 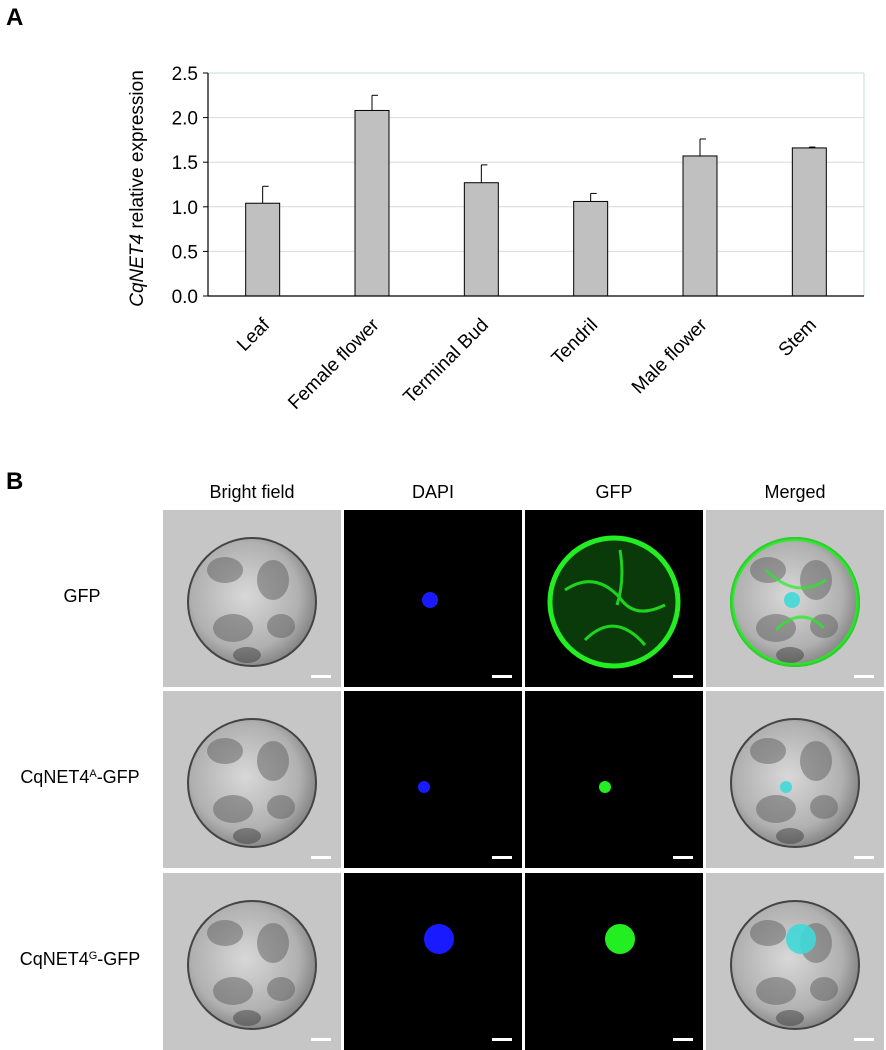 I want to click on row-label-base: GFP, so click(x=82, y=596).